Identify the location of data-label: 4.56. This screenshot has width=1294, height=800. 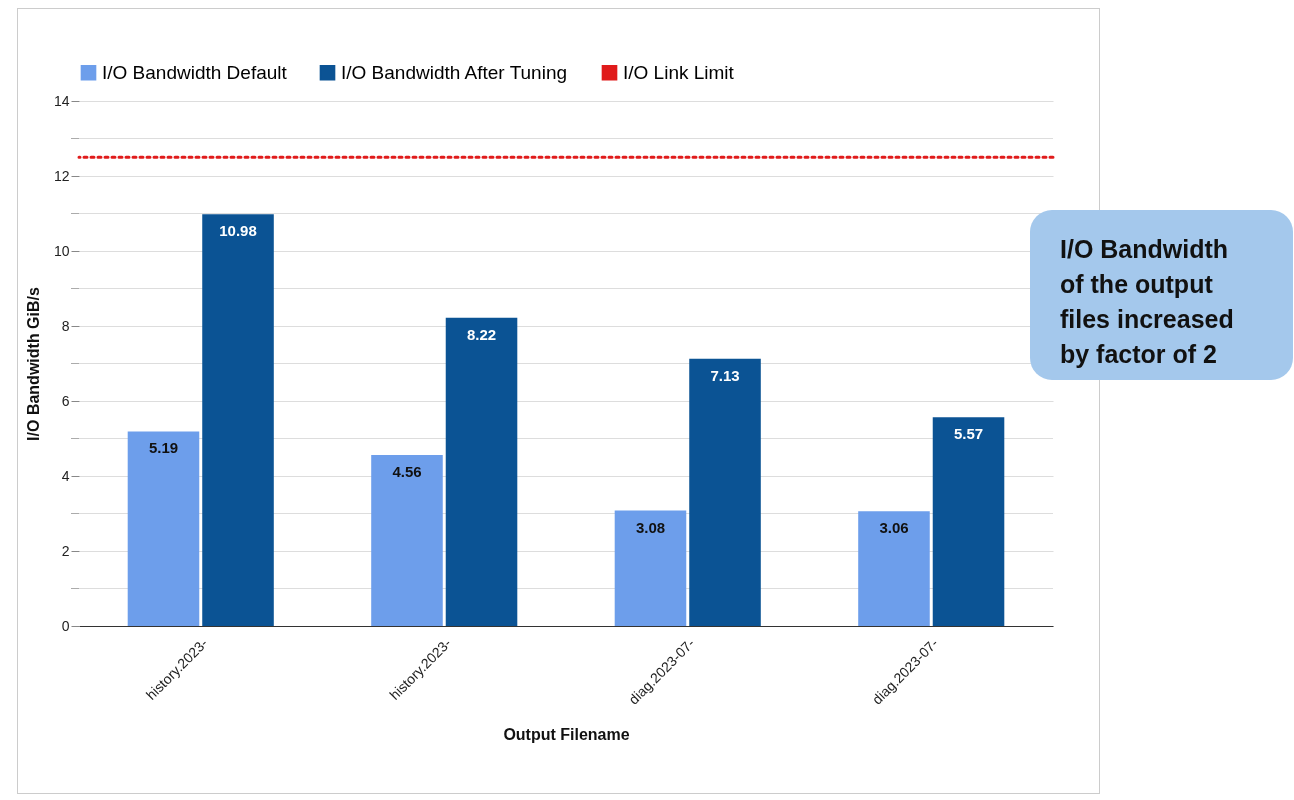
(407, 471).